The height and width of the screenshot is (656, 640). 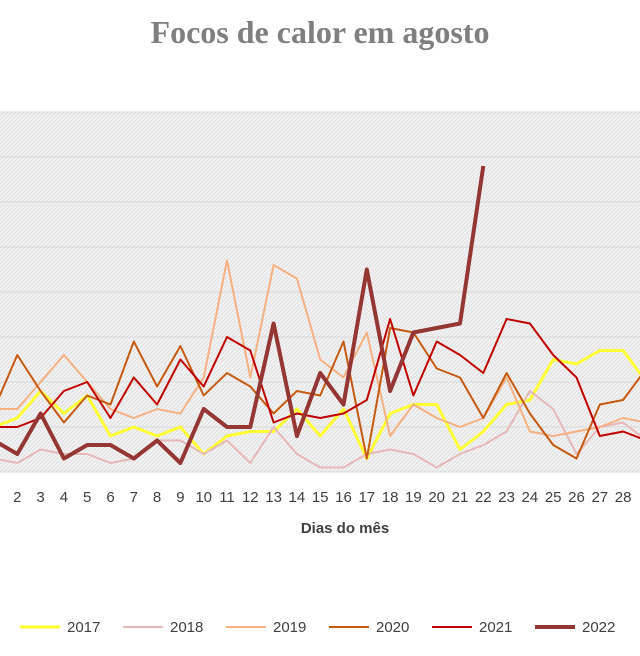 What do you see at coordinates (203, 497) in the screenshot?
I see `x-tick-label: 10` at bounding box center [203, 497].